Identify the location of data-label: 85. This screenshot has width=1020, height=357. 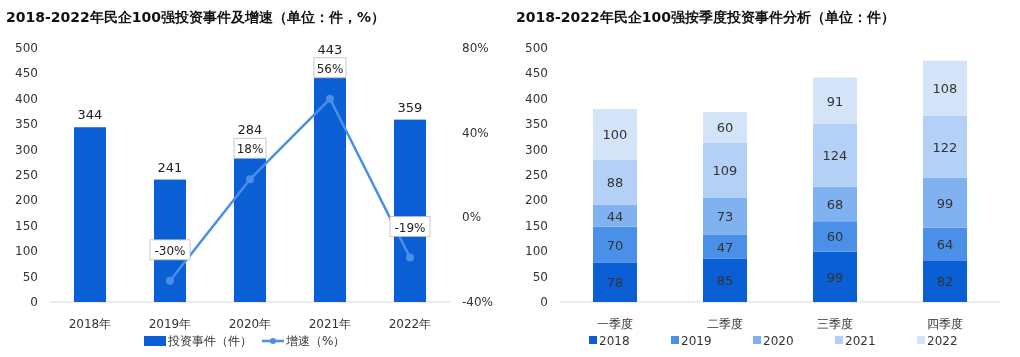
(725, 281).